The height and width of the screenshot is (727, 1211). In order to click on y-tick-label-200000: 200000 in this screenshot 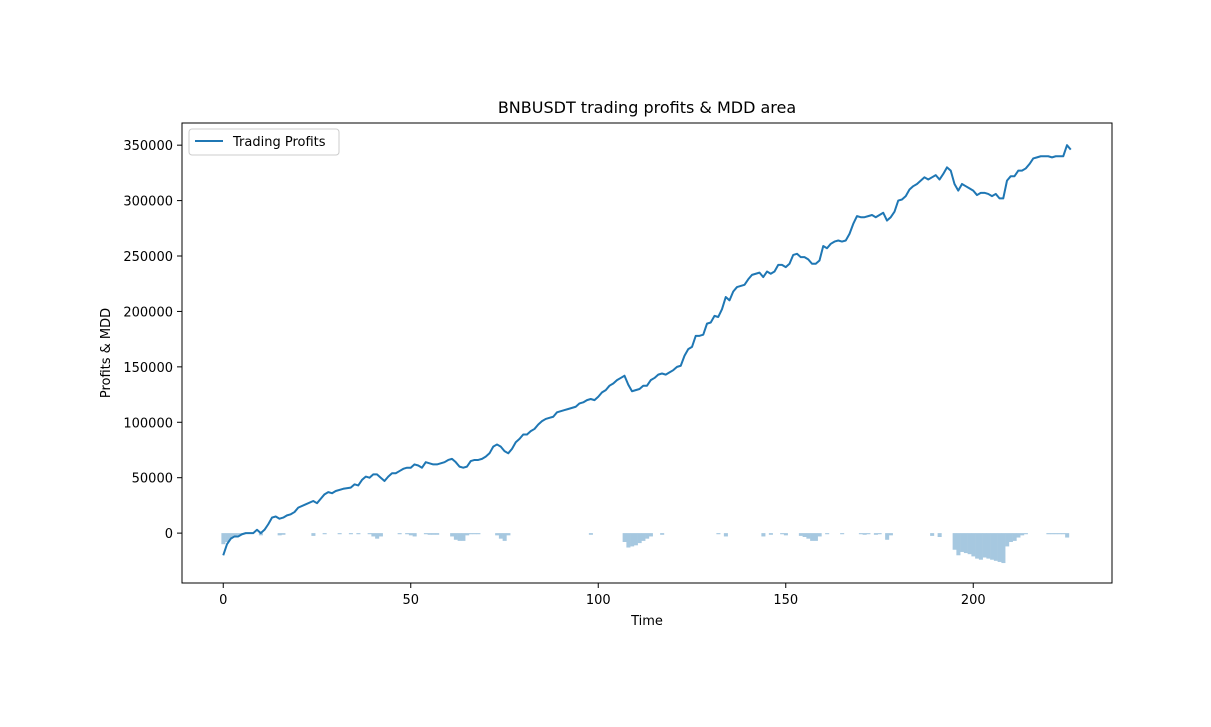, I will do `click(148, 312)`.